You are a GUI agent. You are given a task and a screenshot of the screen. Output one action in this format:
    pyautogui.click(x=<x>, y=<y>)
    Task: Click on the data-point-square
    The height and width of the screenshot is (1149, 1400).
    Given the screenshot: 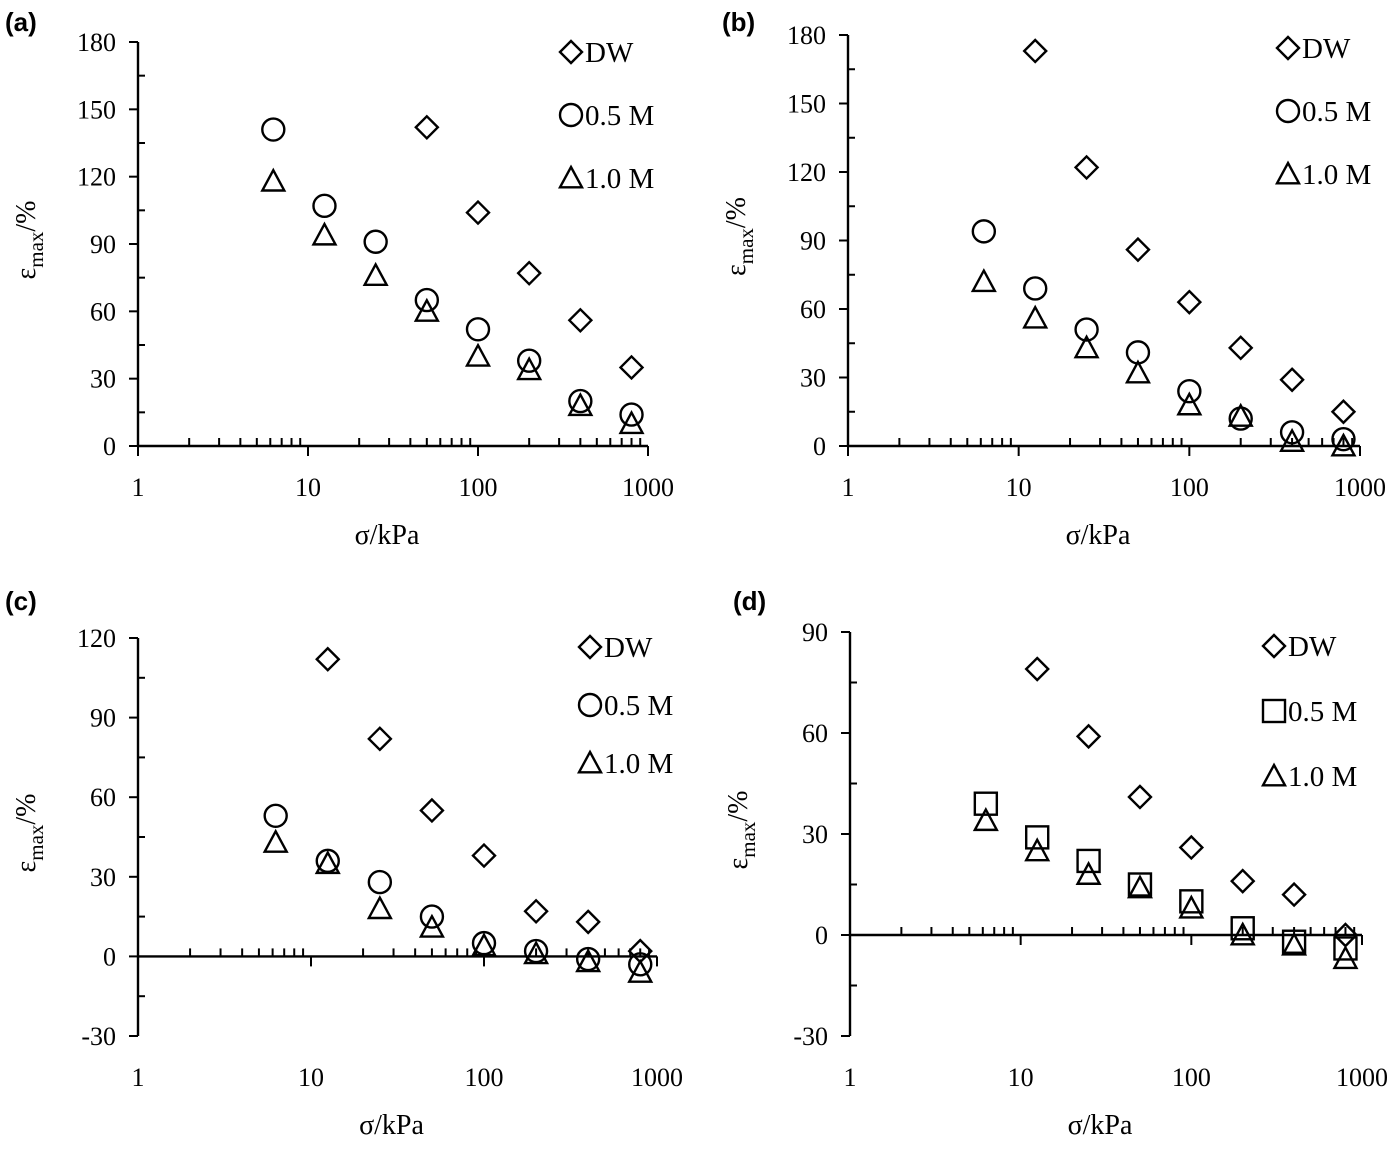 What is the action you would take?
    pyautogui.click(x=1088, y=861)
    